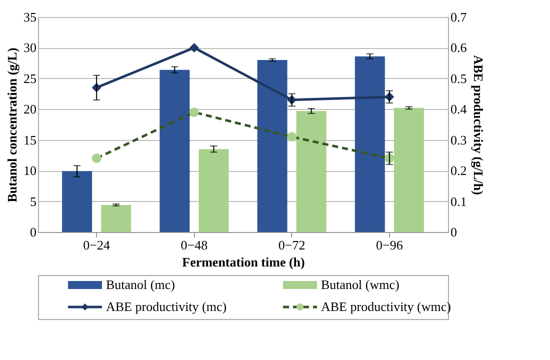 This screenshot has width=550, height=360. I want to click on y-axis-title: Butanol concentration (g/L), so click(12, 125).